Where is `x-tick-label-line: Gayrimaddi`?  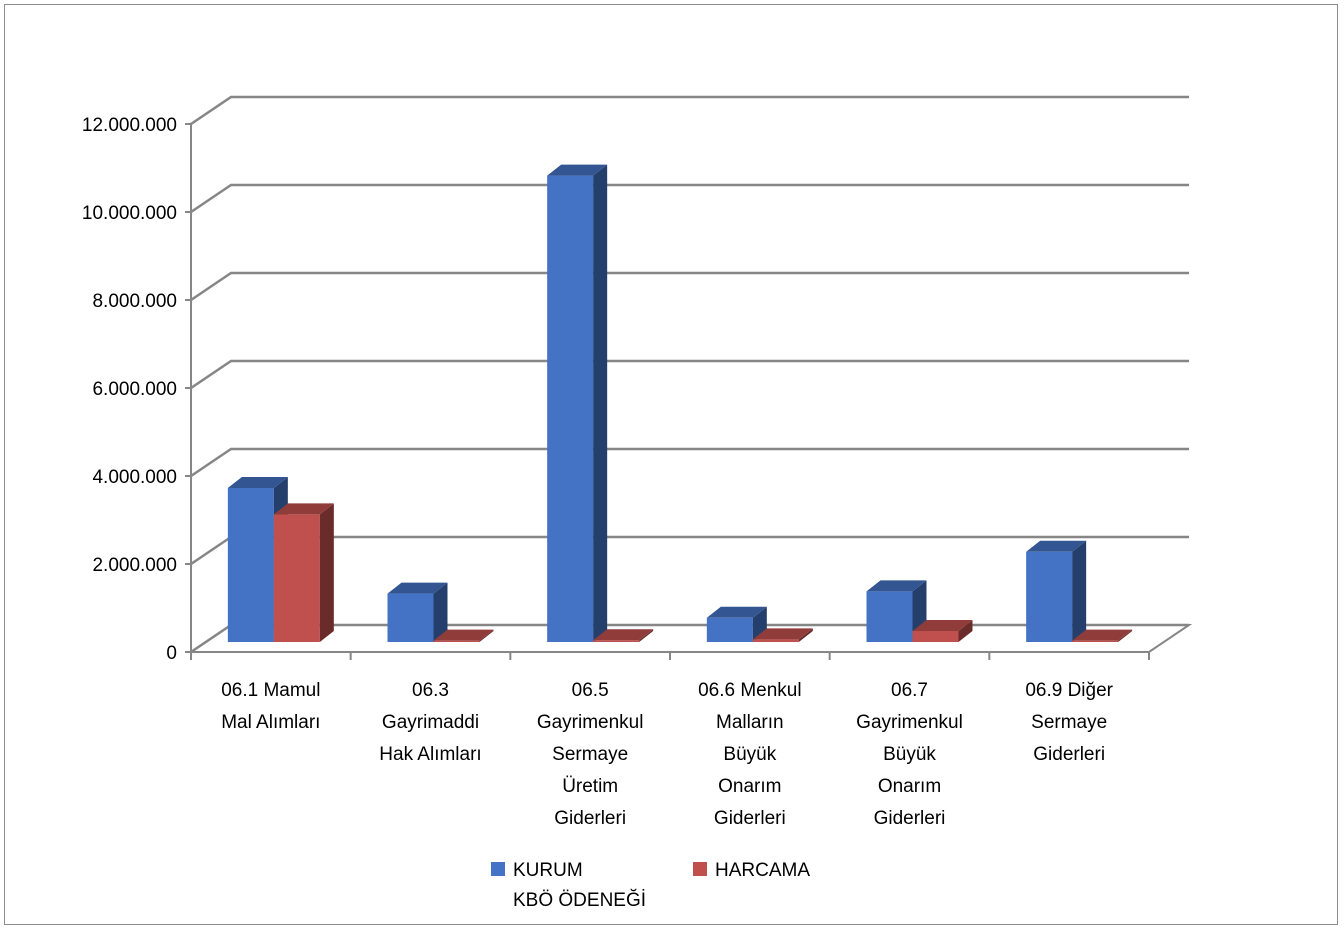 x-tick-label-line: Gayrimaddi is located at coordinates (430, 722).